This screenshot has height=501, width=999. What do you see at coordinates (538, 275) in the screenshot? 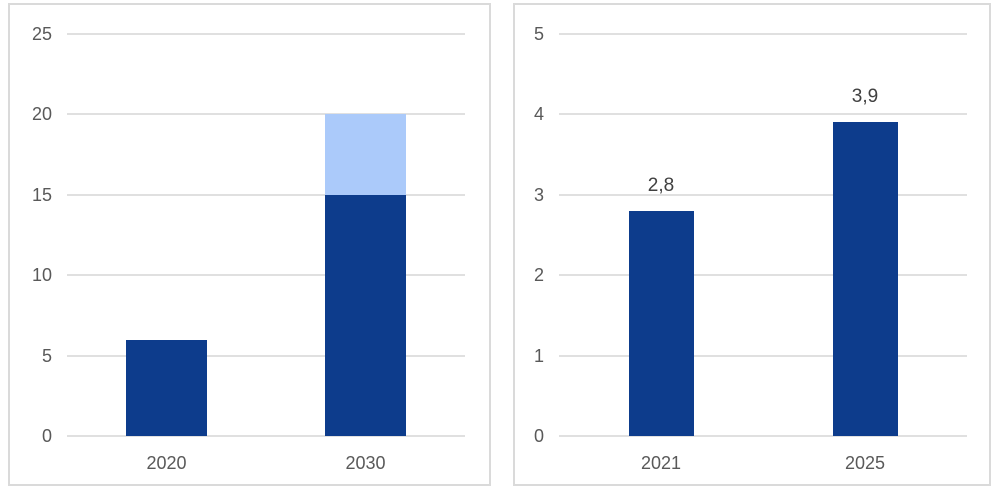
I see `y-axis-tick-label: 2` at bounding box center [538, 275].